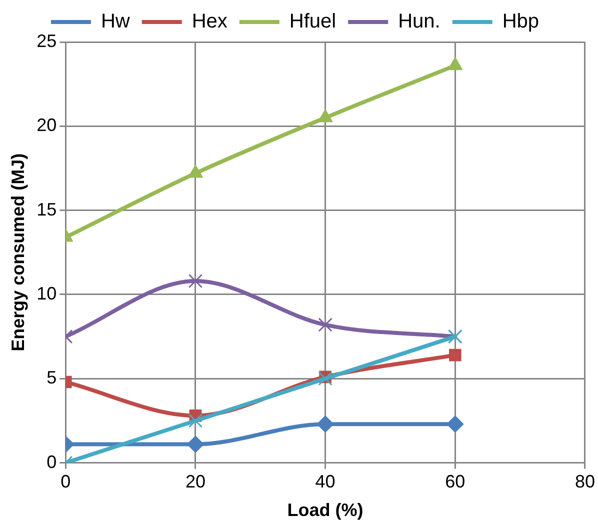 The height and width of the screenshot is (528, 598). I want to click on legend-label: Hun., so click(419, 21).